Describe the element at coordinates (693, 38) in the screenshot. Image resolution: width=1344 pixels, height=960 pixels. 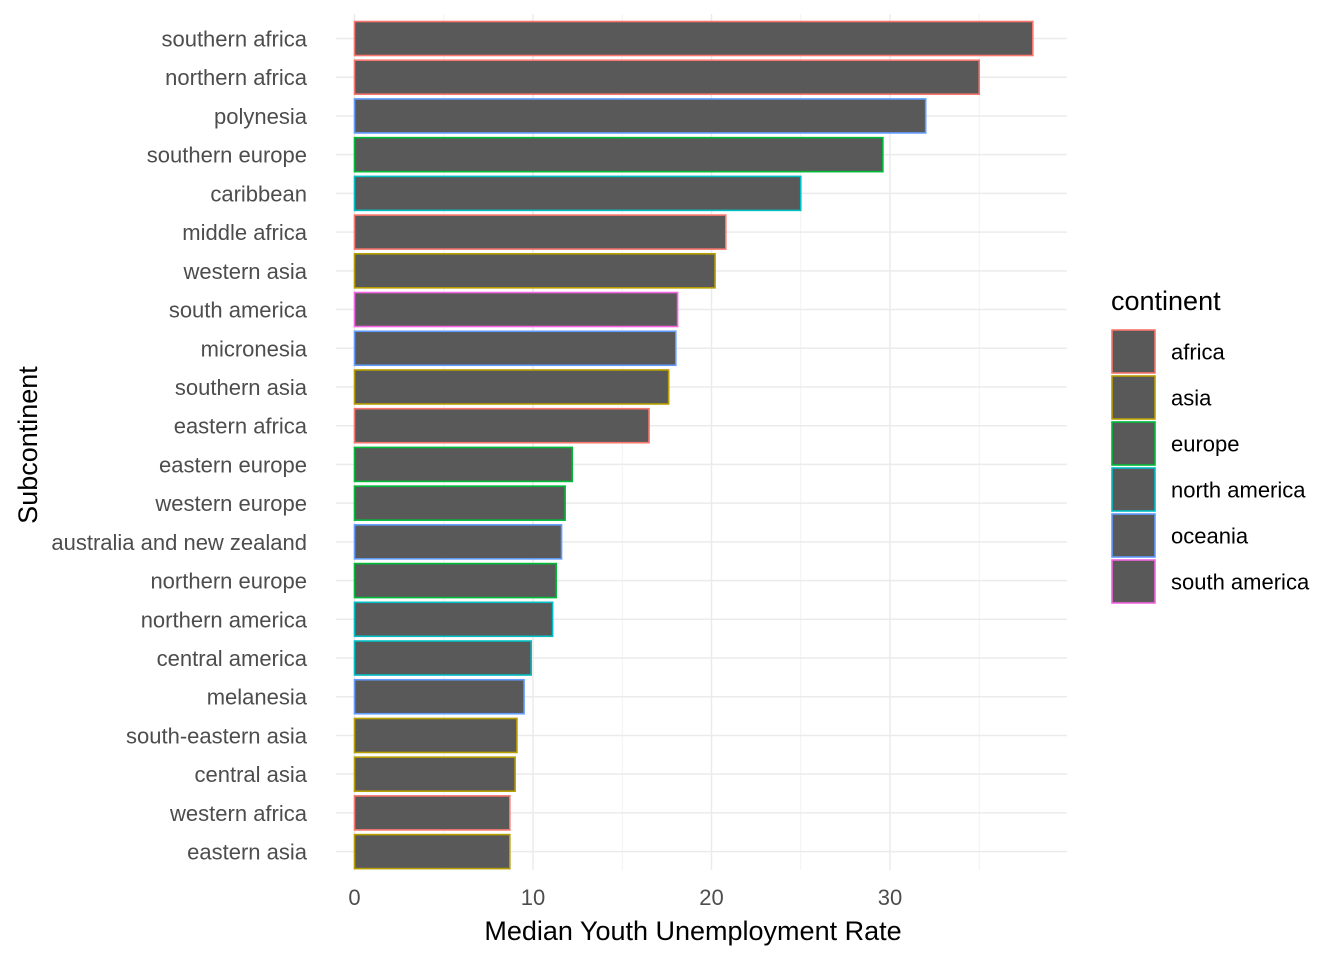
I see `bar-southern-africa` at that location.